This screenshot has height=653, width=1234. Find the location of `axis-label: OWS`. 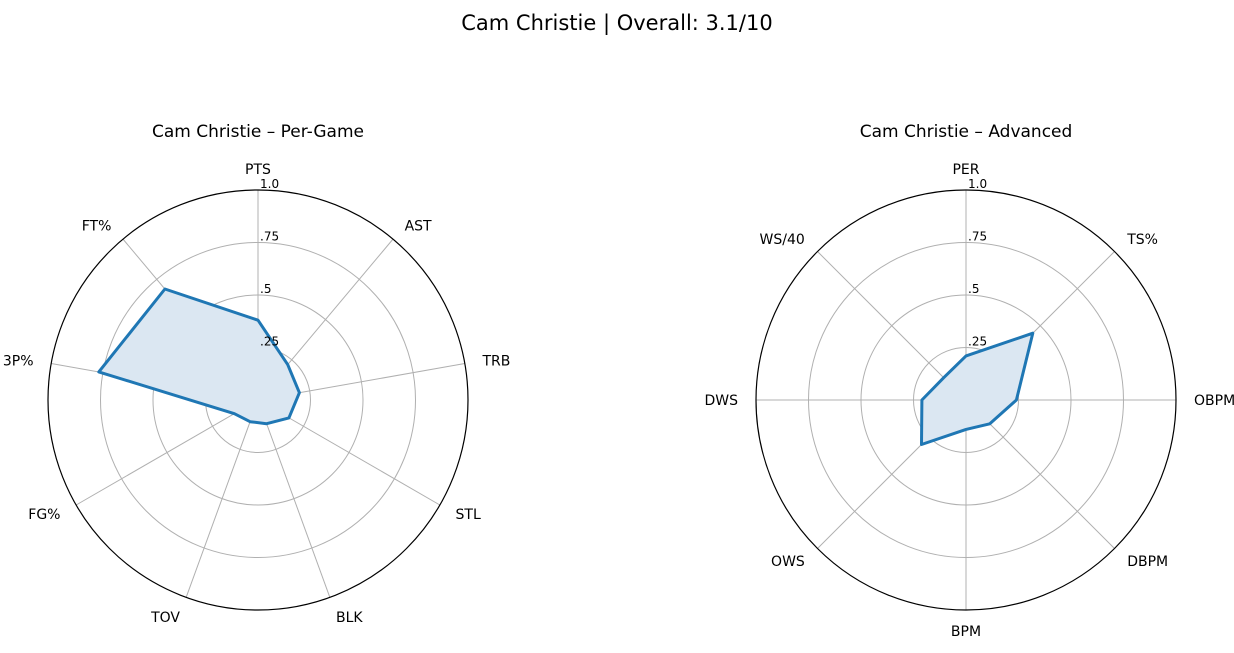

axis-label: OWS is located at coordinates (788, 562).